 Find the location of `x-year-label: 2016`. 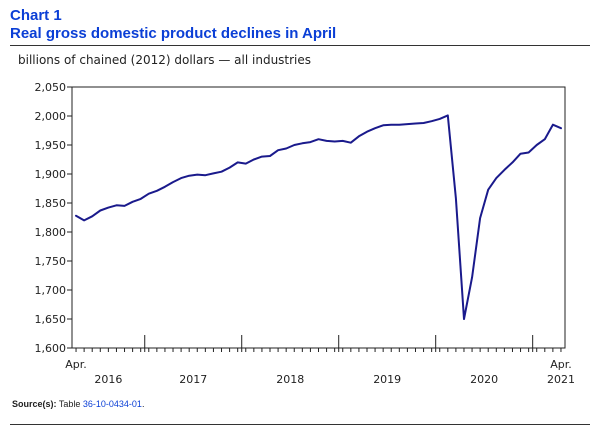

x-year-label: 2016 is located at coordinates (108, 379).